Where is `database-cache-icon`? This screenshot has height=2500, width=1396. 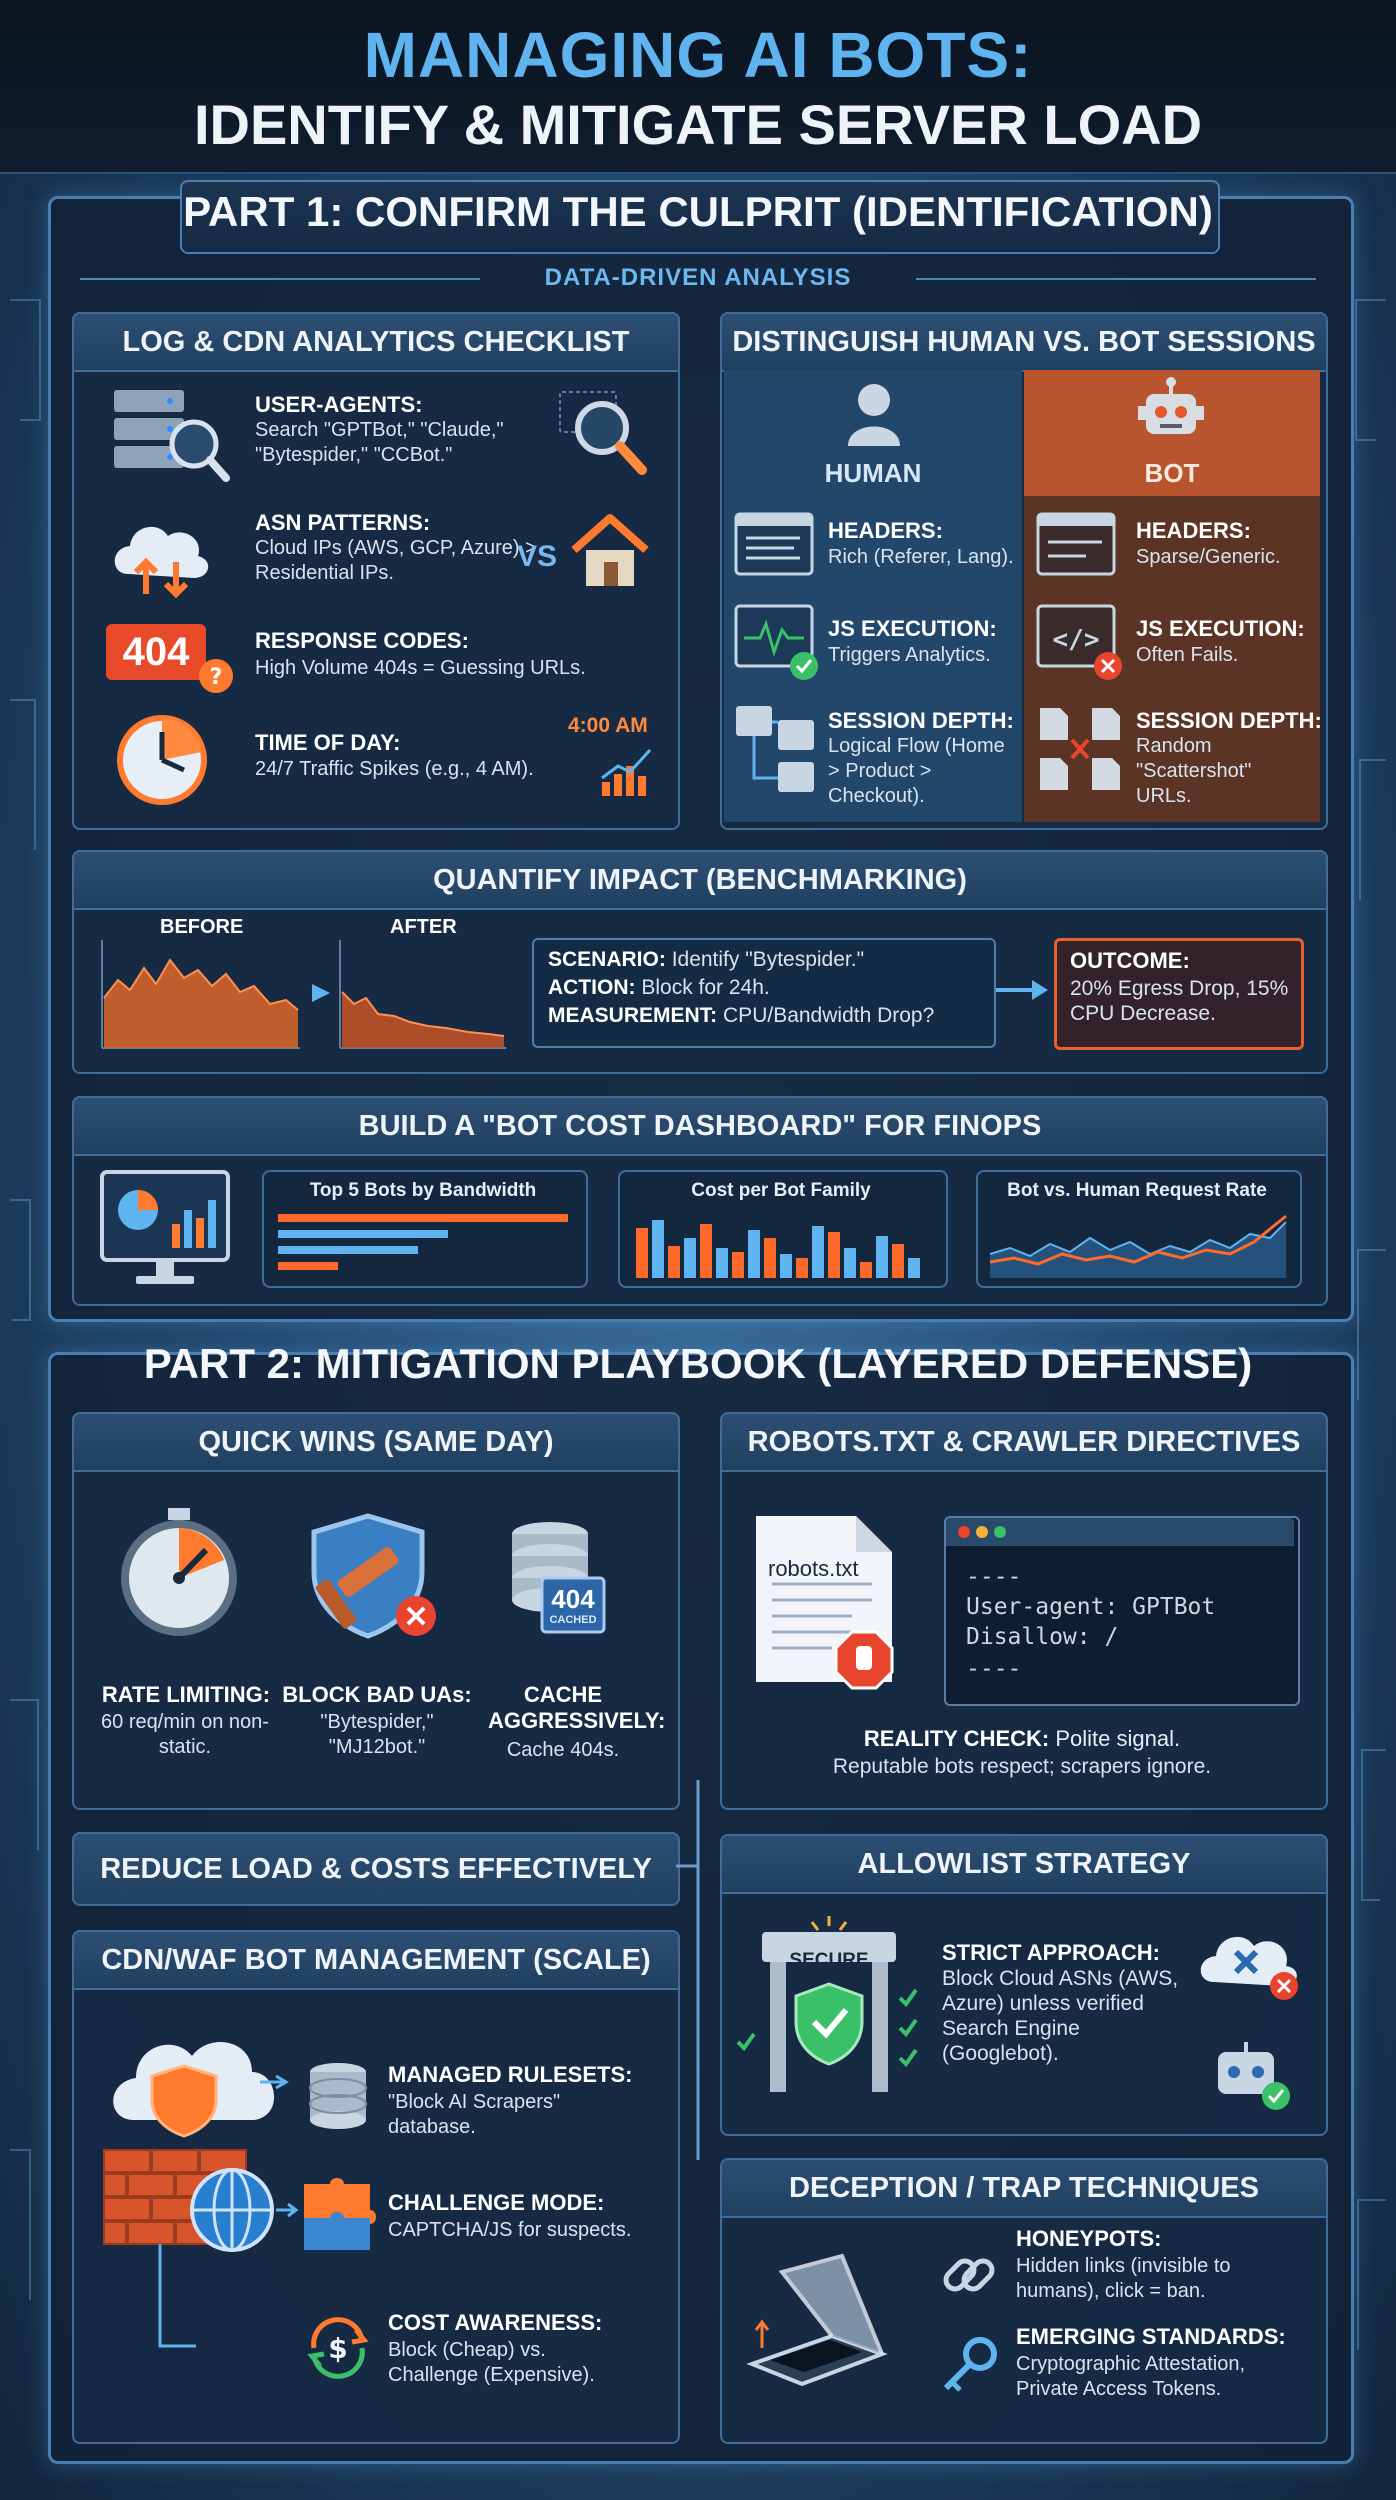
database-cache-icon is located at coordinates (559, 1578).